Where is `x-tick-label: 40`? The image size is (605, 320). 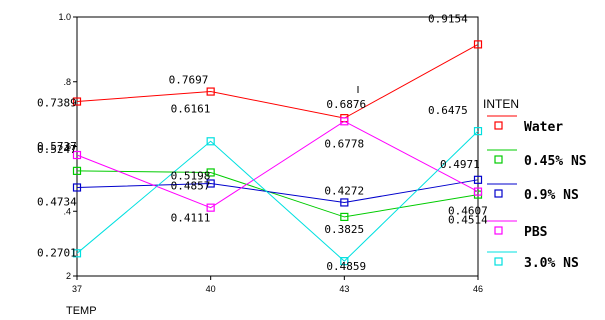 x-tick-label: 40 is located at coordinates (211, 289).